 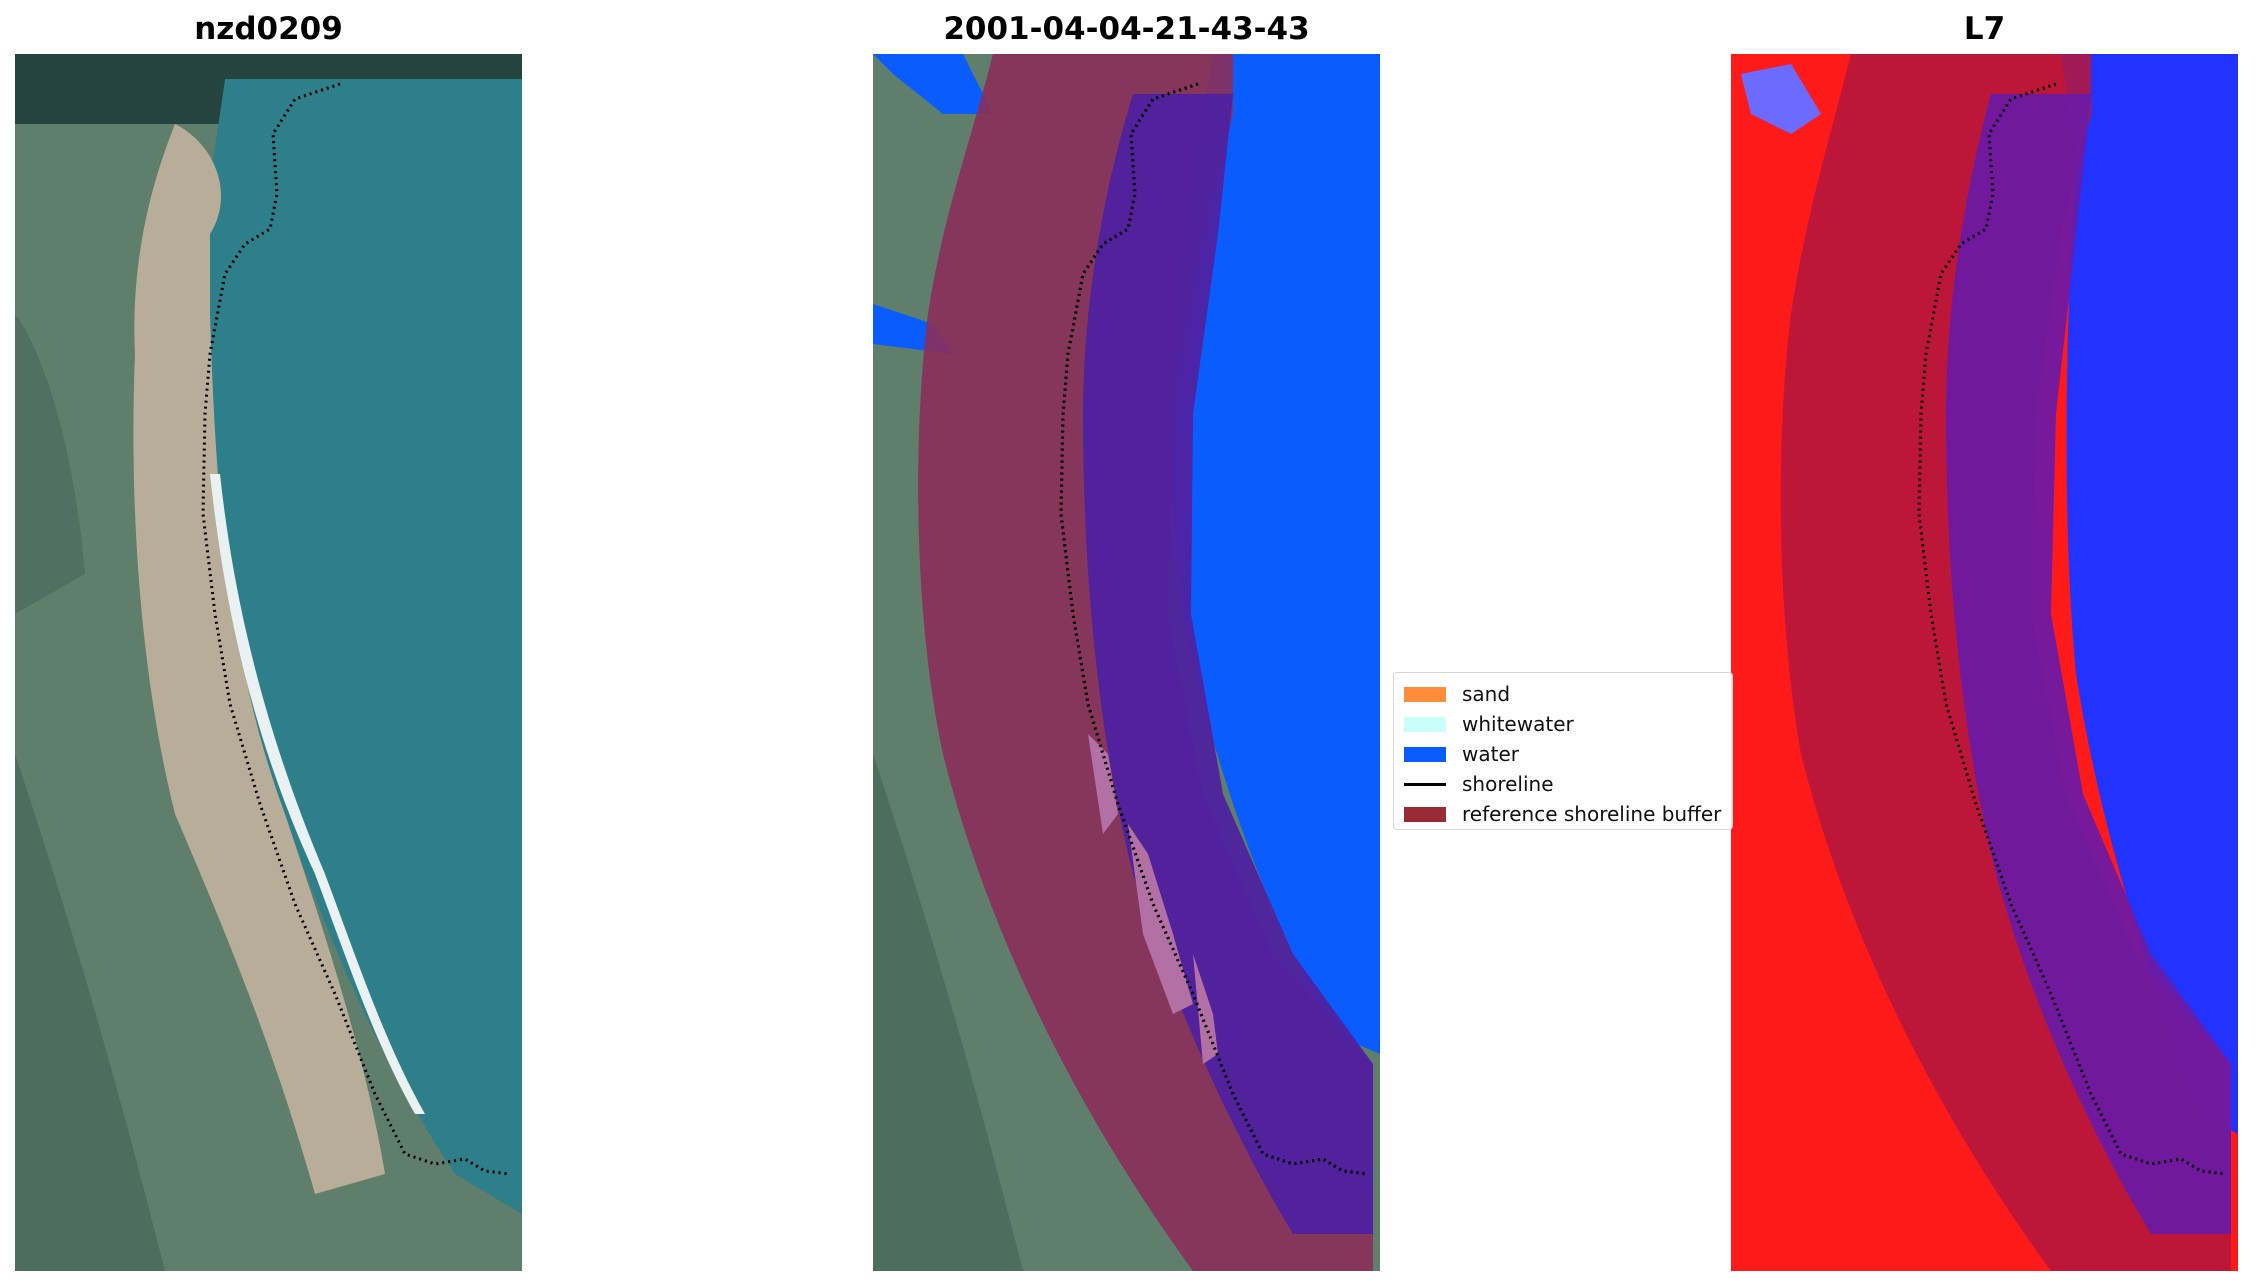 What do you see at coordinates (1425, 694) in the screenshot?
I see `sand-swatch` at bounding box center [1425, 694].